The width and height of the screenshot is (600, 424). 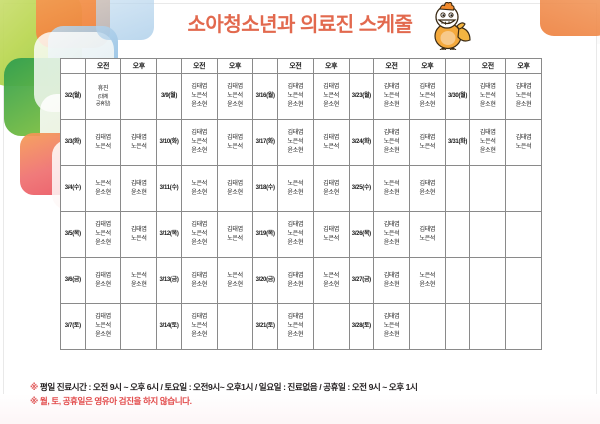 I want to click on date-cell: 3/6(금), so click(x=73, y=280).